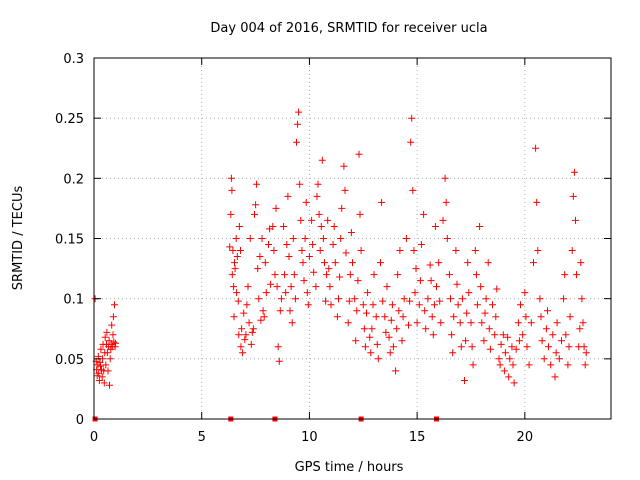 Image resolution: width=640 pixels, height=480 pixels. I want to click on x-tick-labels: 0 5 10 15 20, so click(311, 437).